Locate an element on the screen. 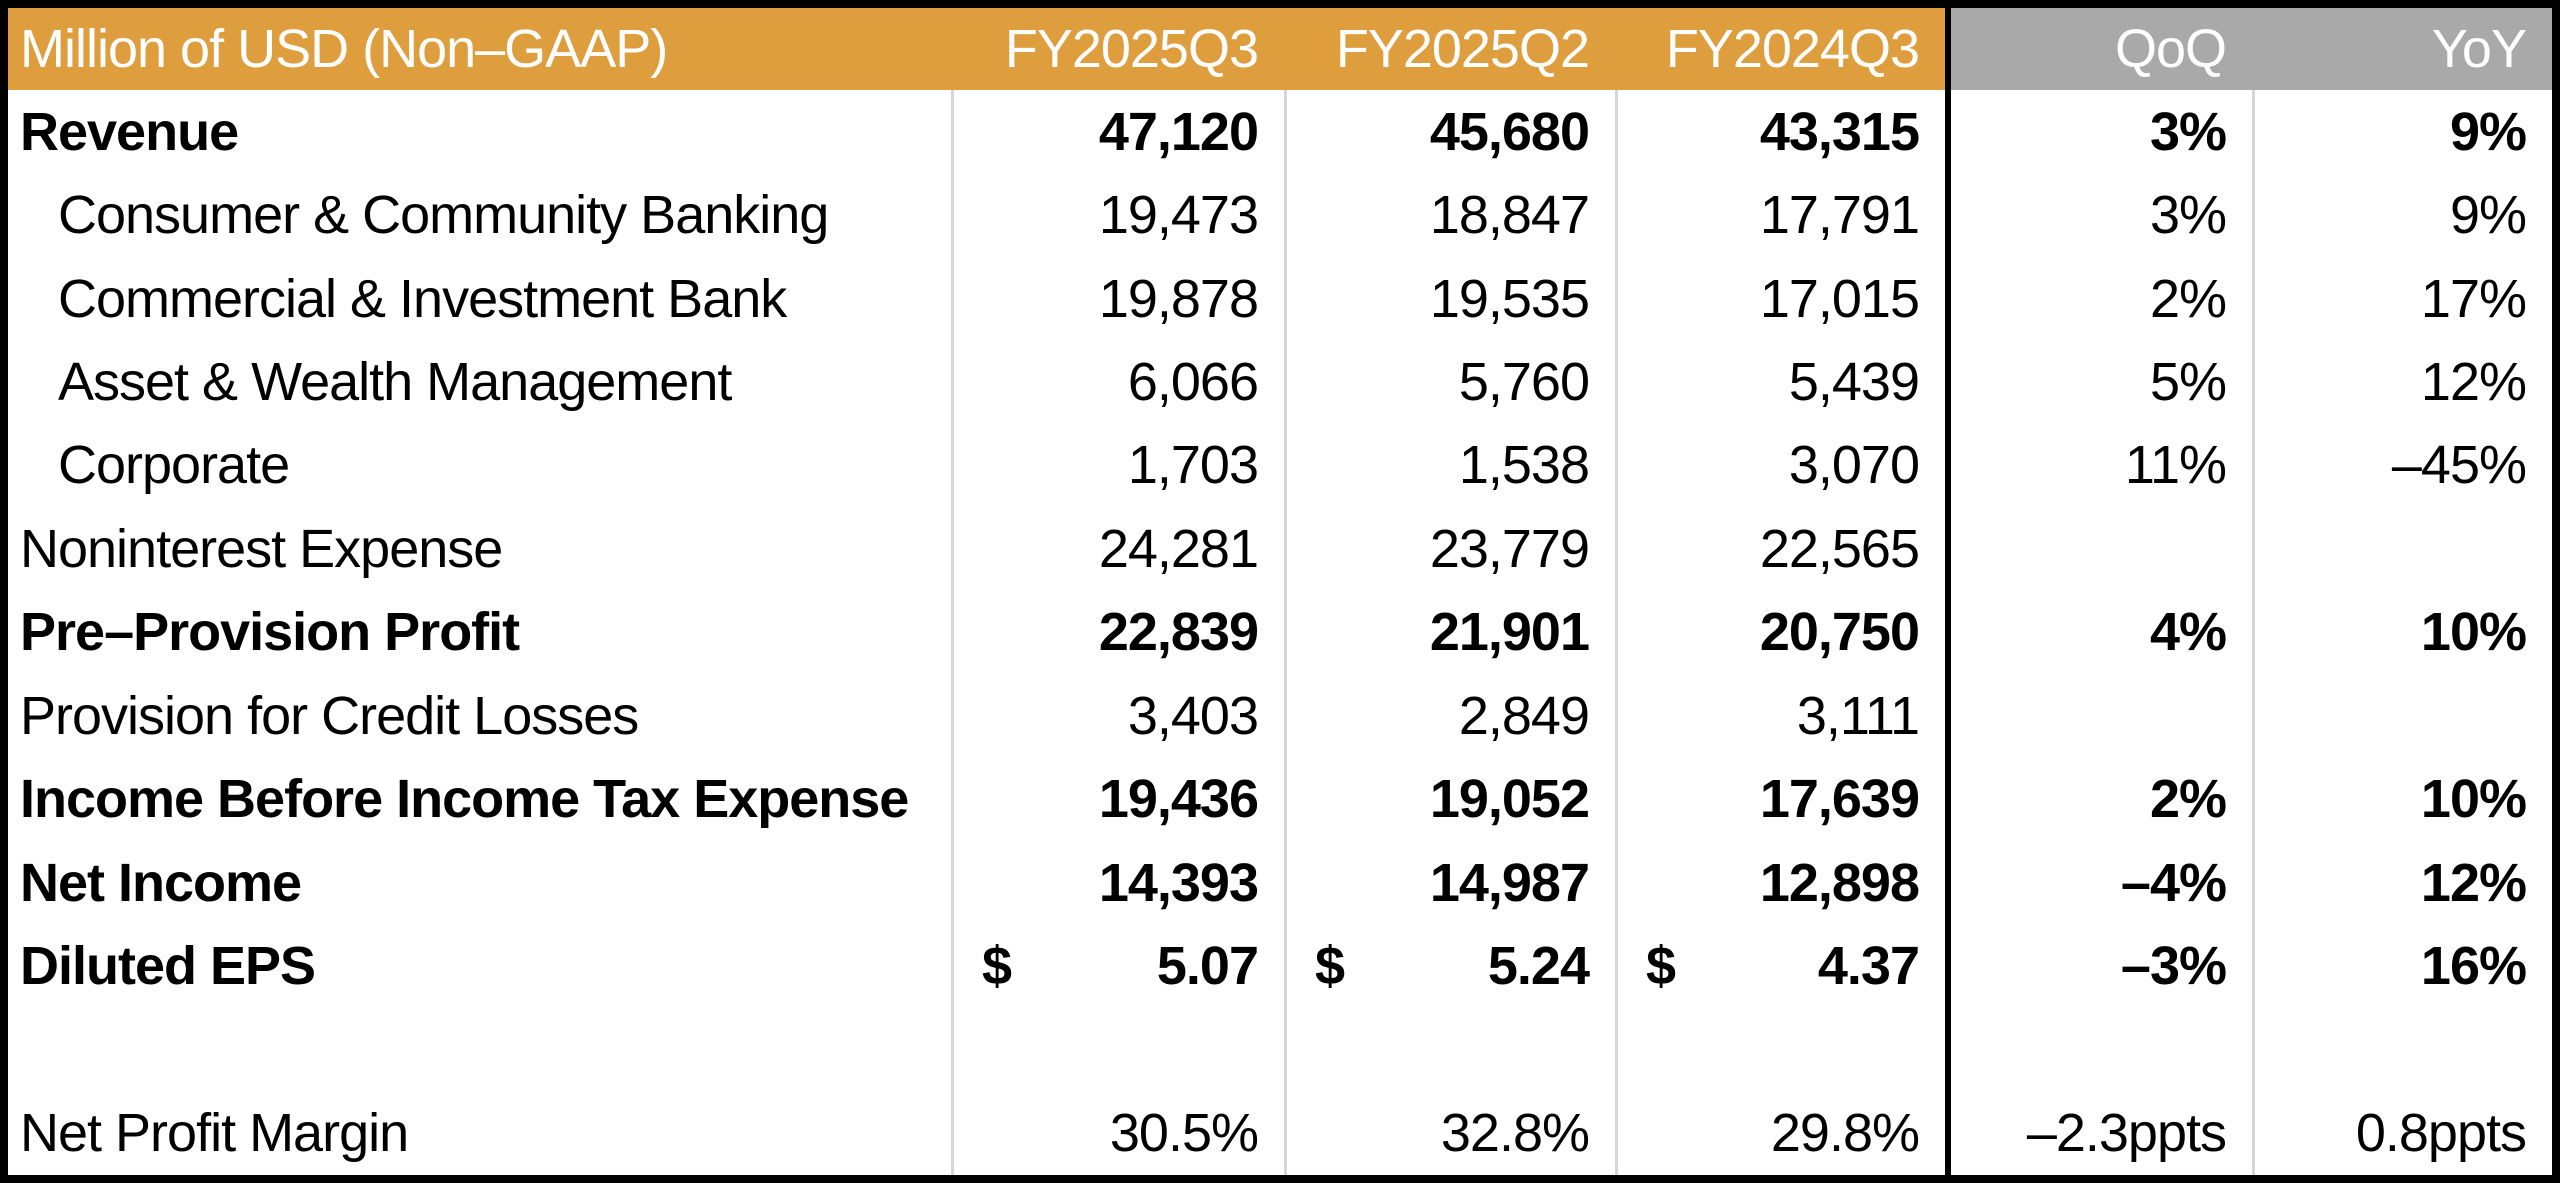 This screenshot has height=1183, width=2560. row-label: Income Before Income Tax Expense is located at coordinates (464, 799).